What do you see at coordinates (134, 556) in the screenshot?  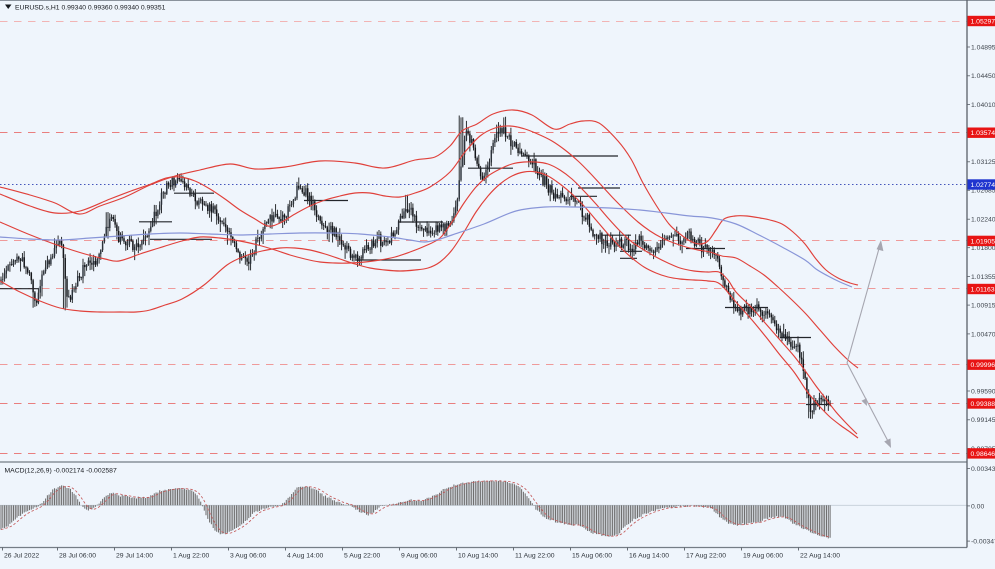 I see `svg-text: 29 Jul 14:00` at bounding box center [134, 556].